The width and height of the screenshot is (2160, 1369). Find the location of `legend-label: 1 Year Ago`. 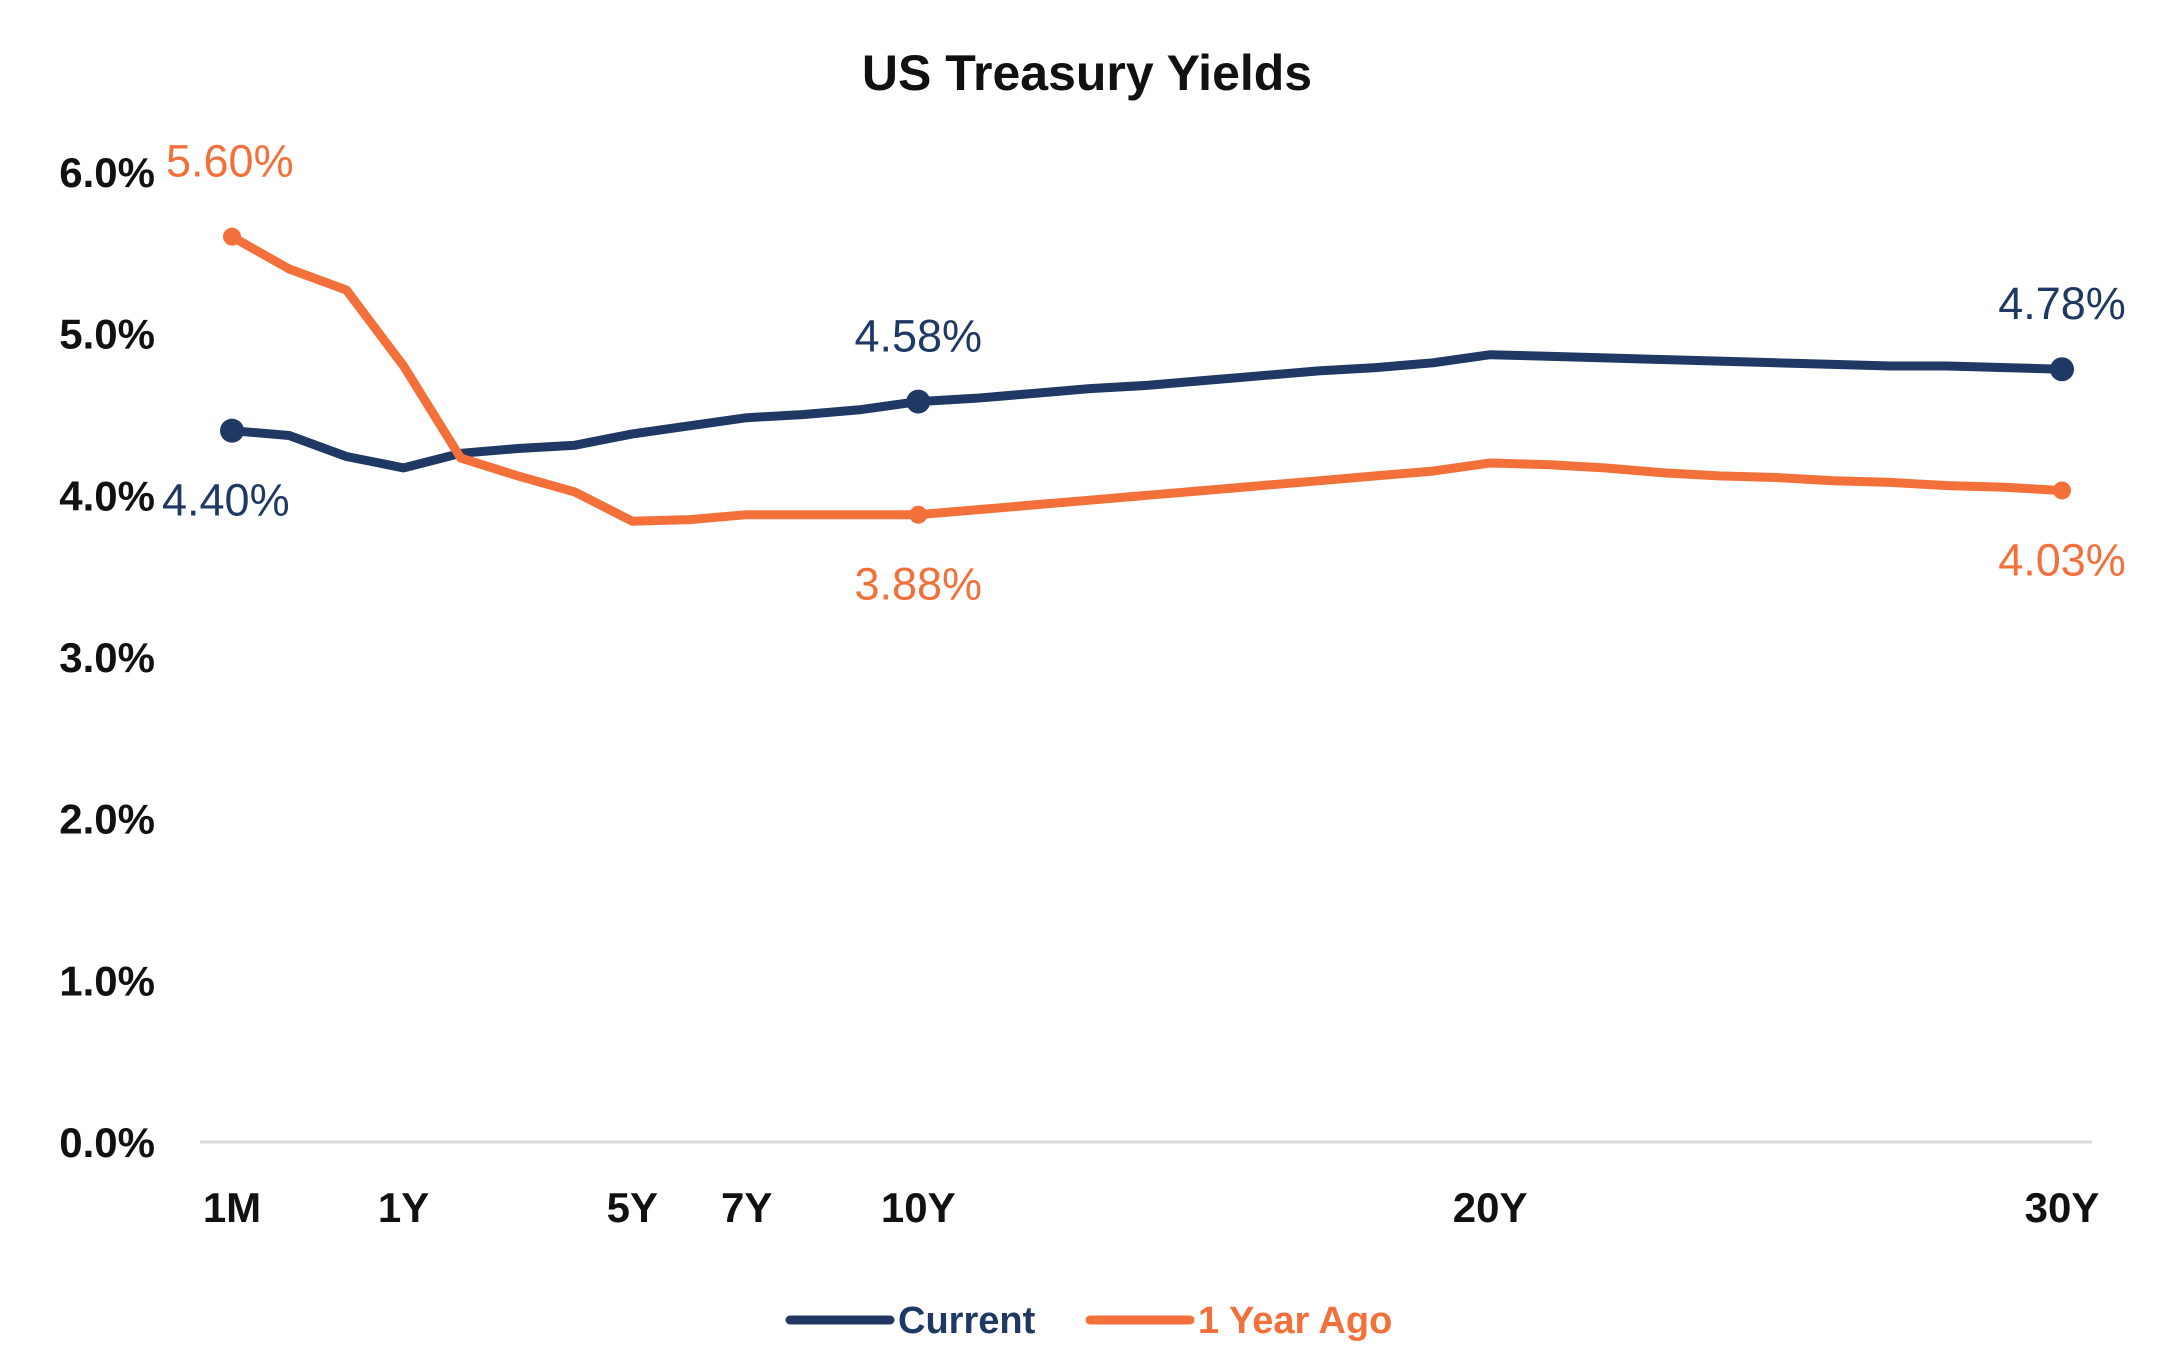

legend-label: 1 Year Ago is located at coordinates (1295, 1321).